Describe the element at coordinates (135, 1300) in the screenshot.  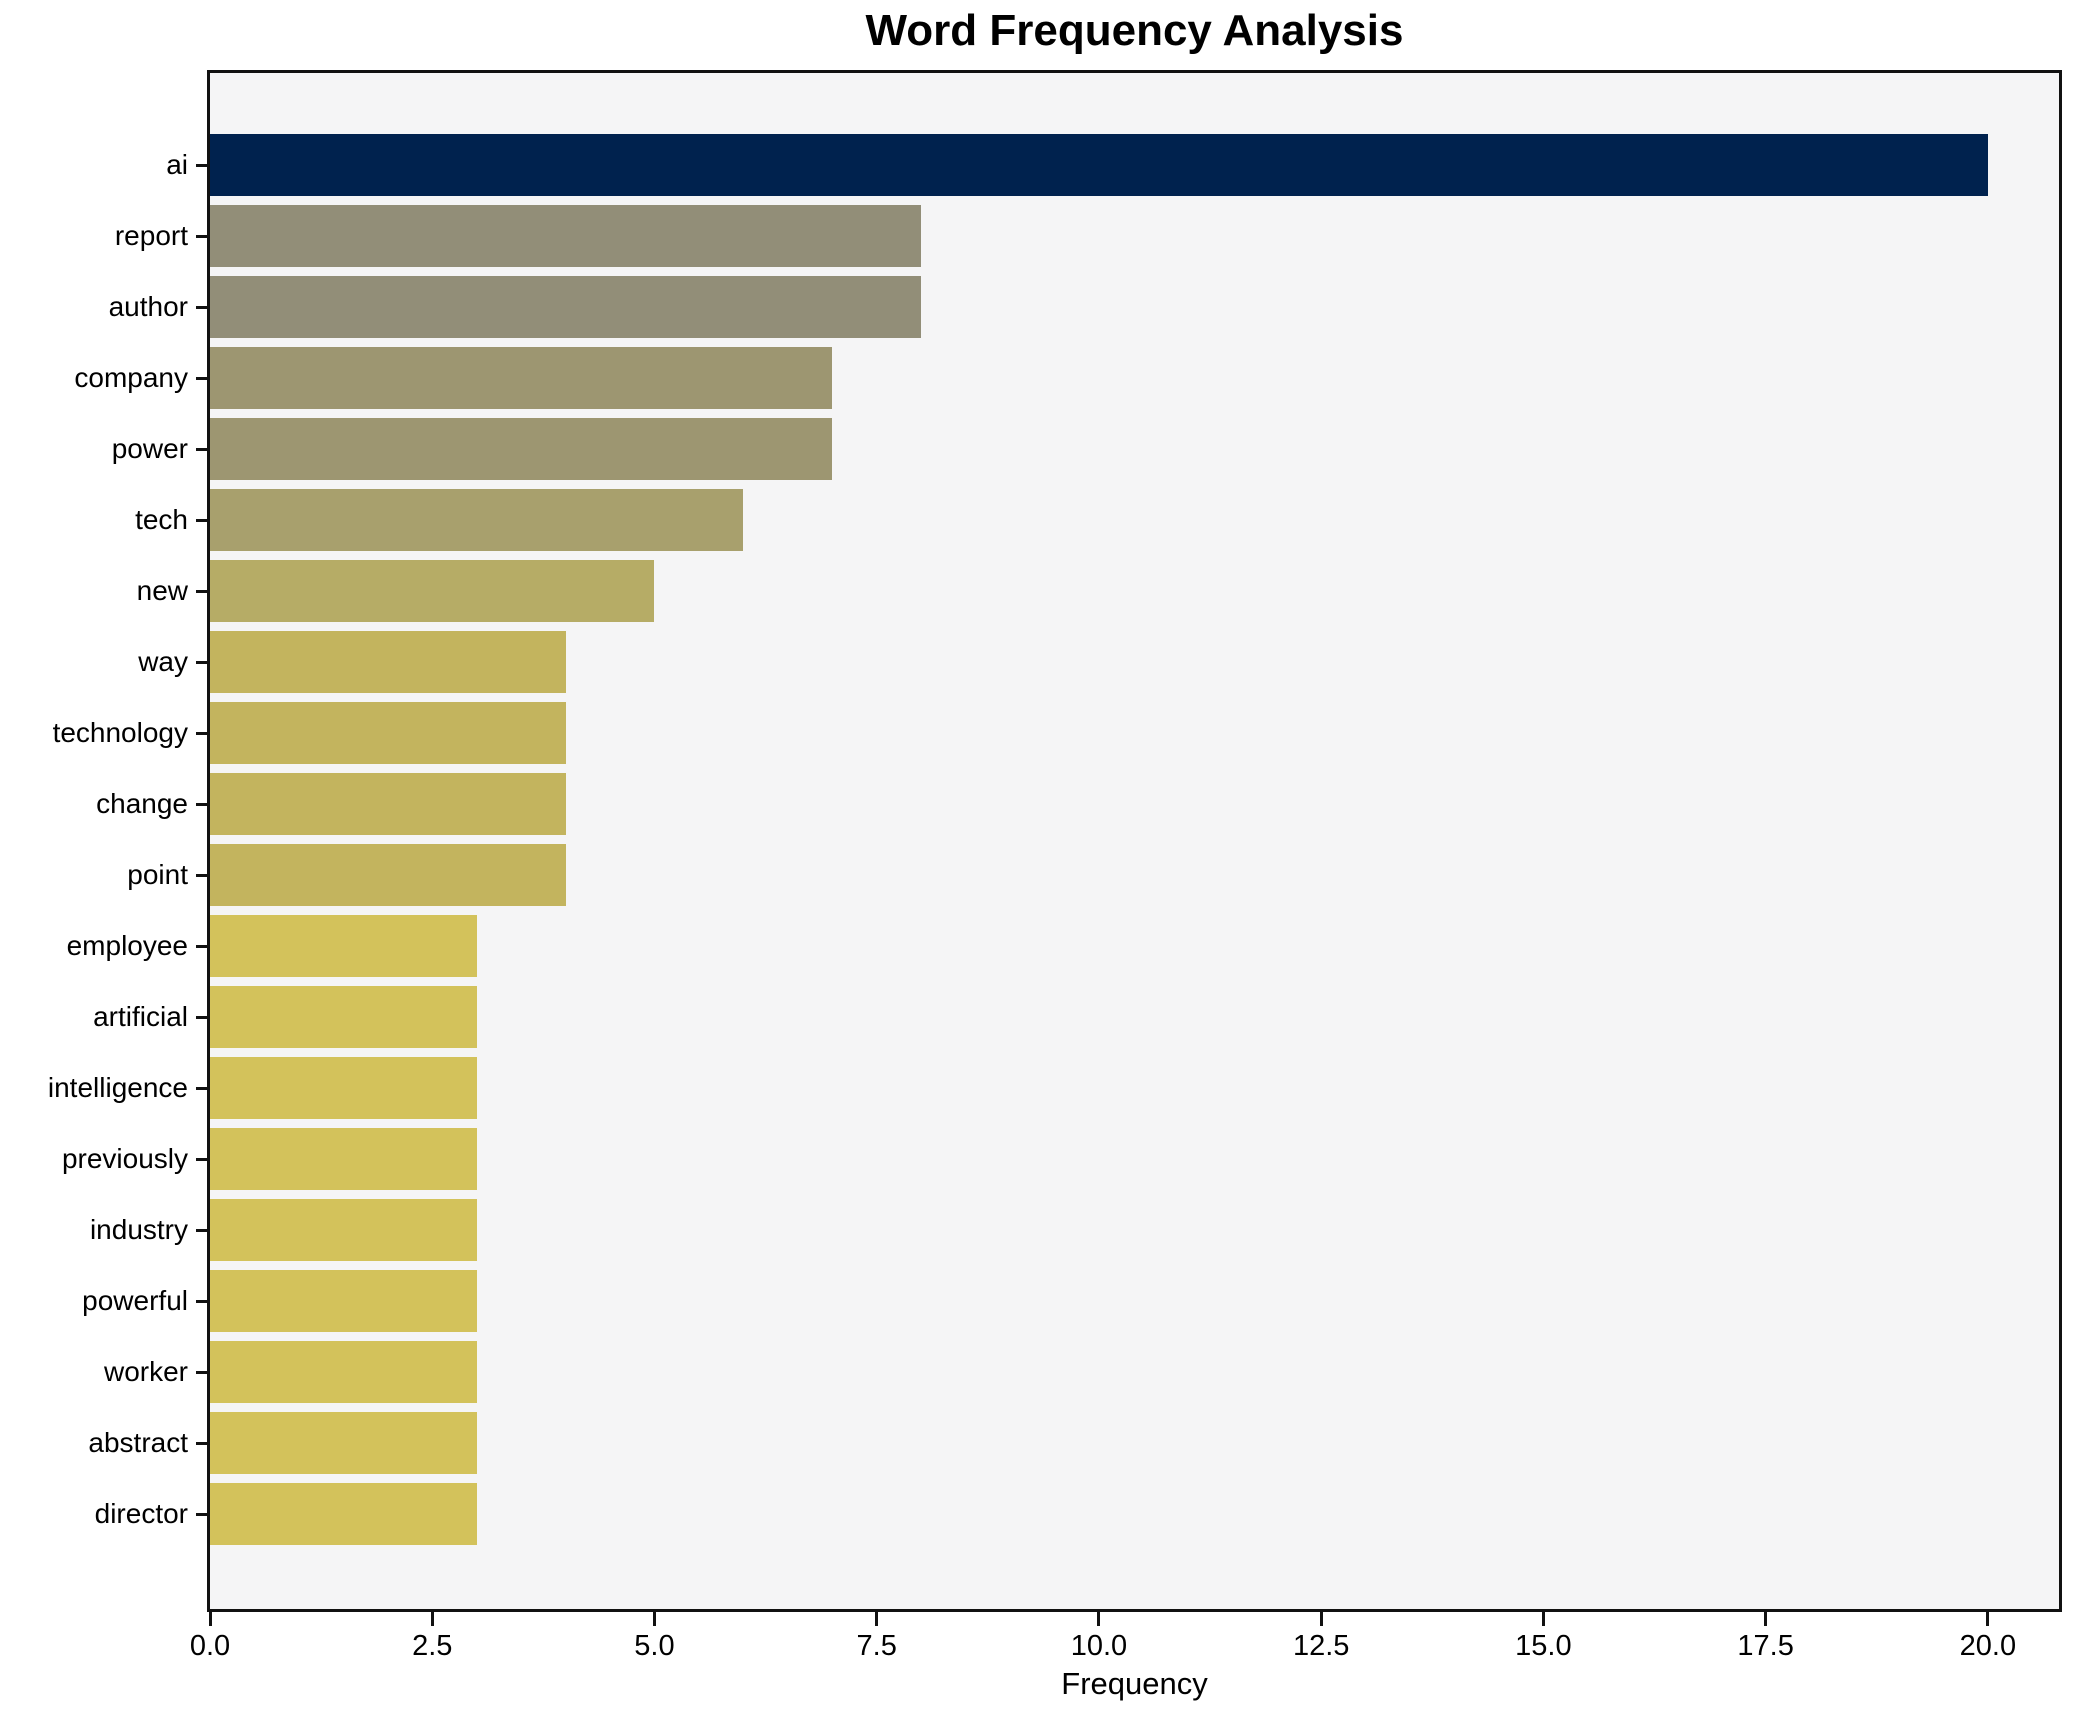
I see `y-tick-label-powerful: powerful` at that location.